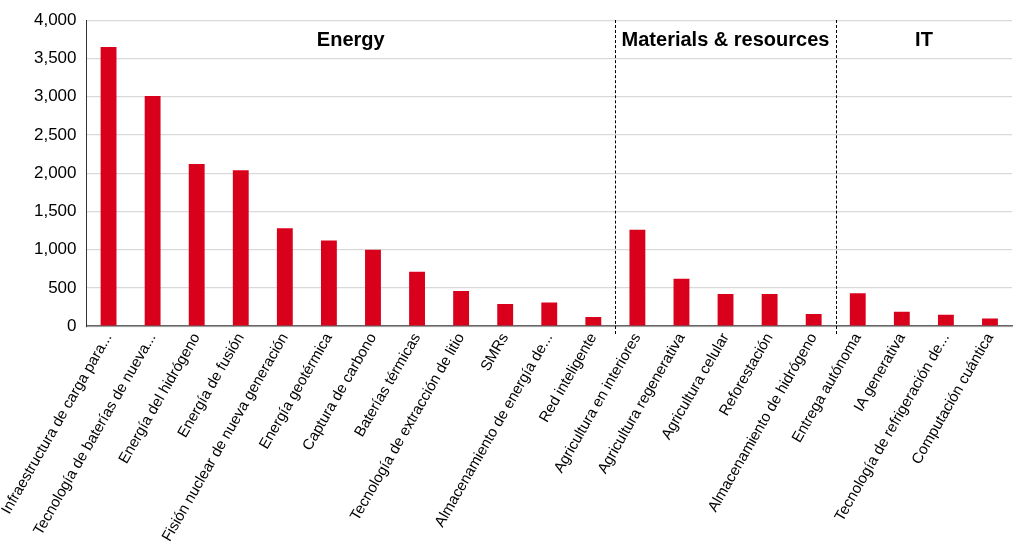 The height and width of the screenshot is (551, 1018). I want to click on y-tick-label: 0, so click(72, 325).